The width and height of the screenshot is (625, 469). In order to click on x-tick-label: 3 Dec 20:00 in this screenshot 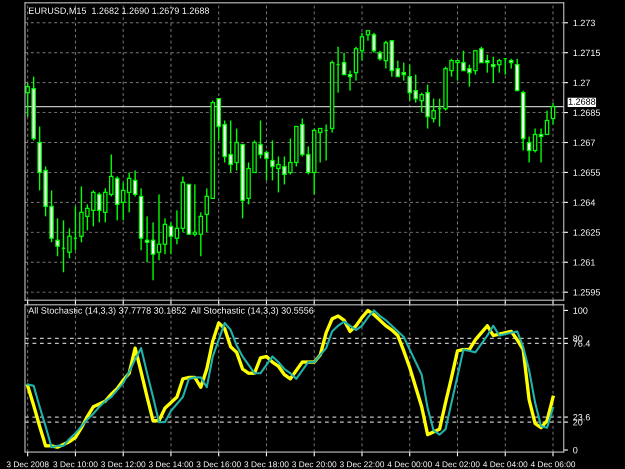, I will do `click(314, 464)`.